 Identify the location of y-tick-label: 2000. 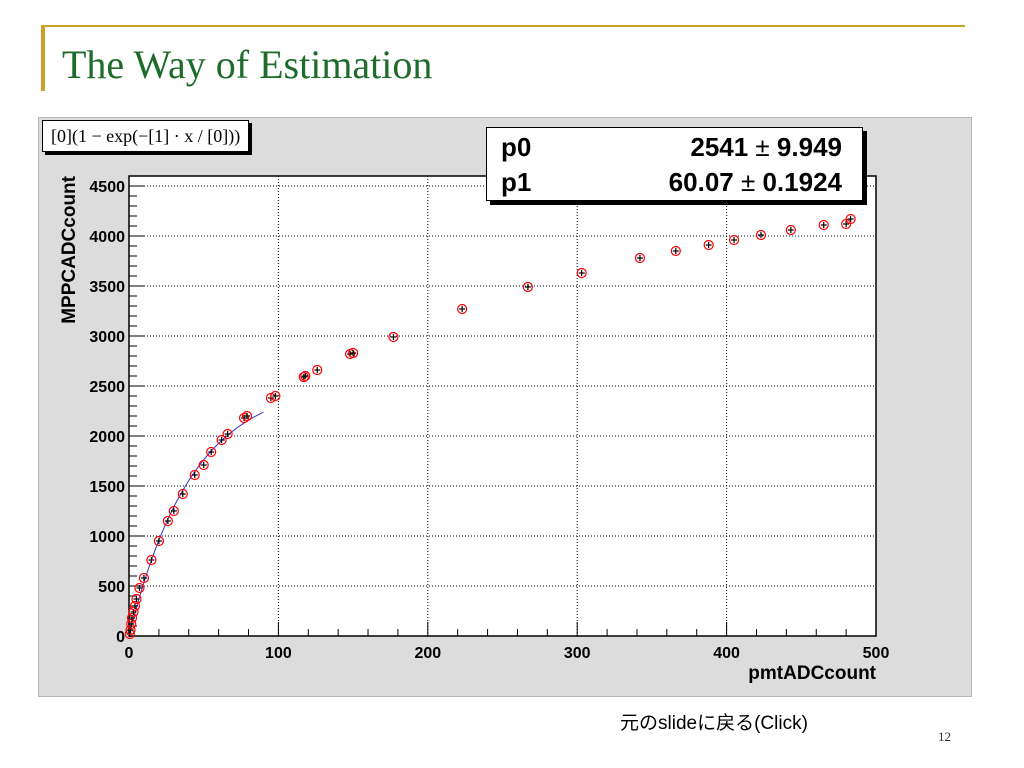
(107, 437).